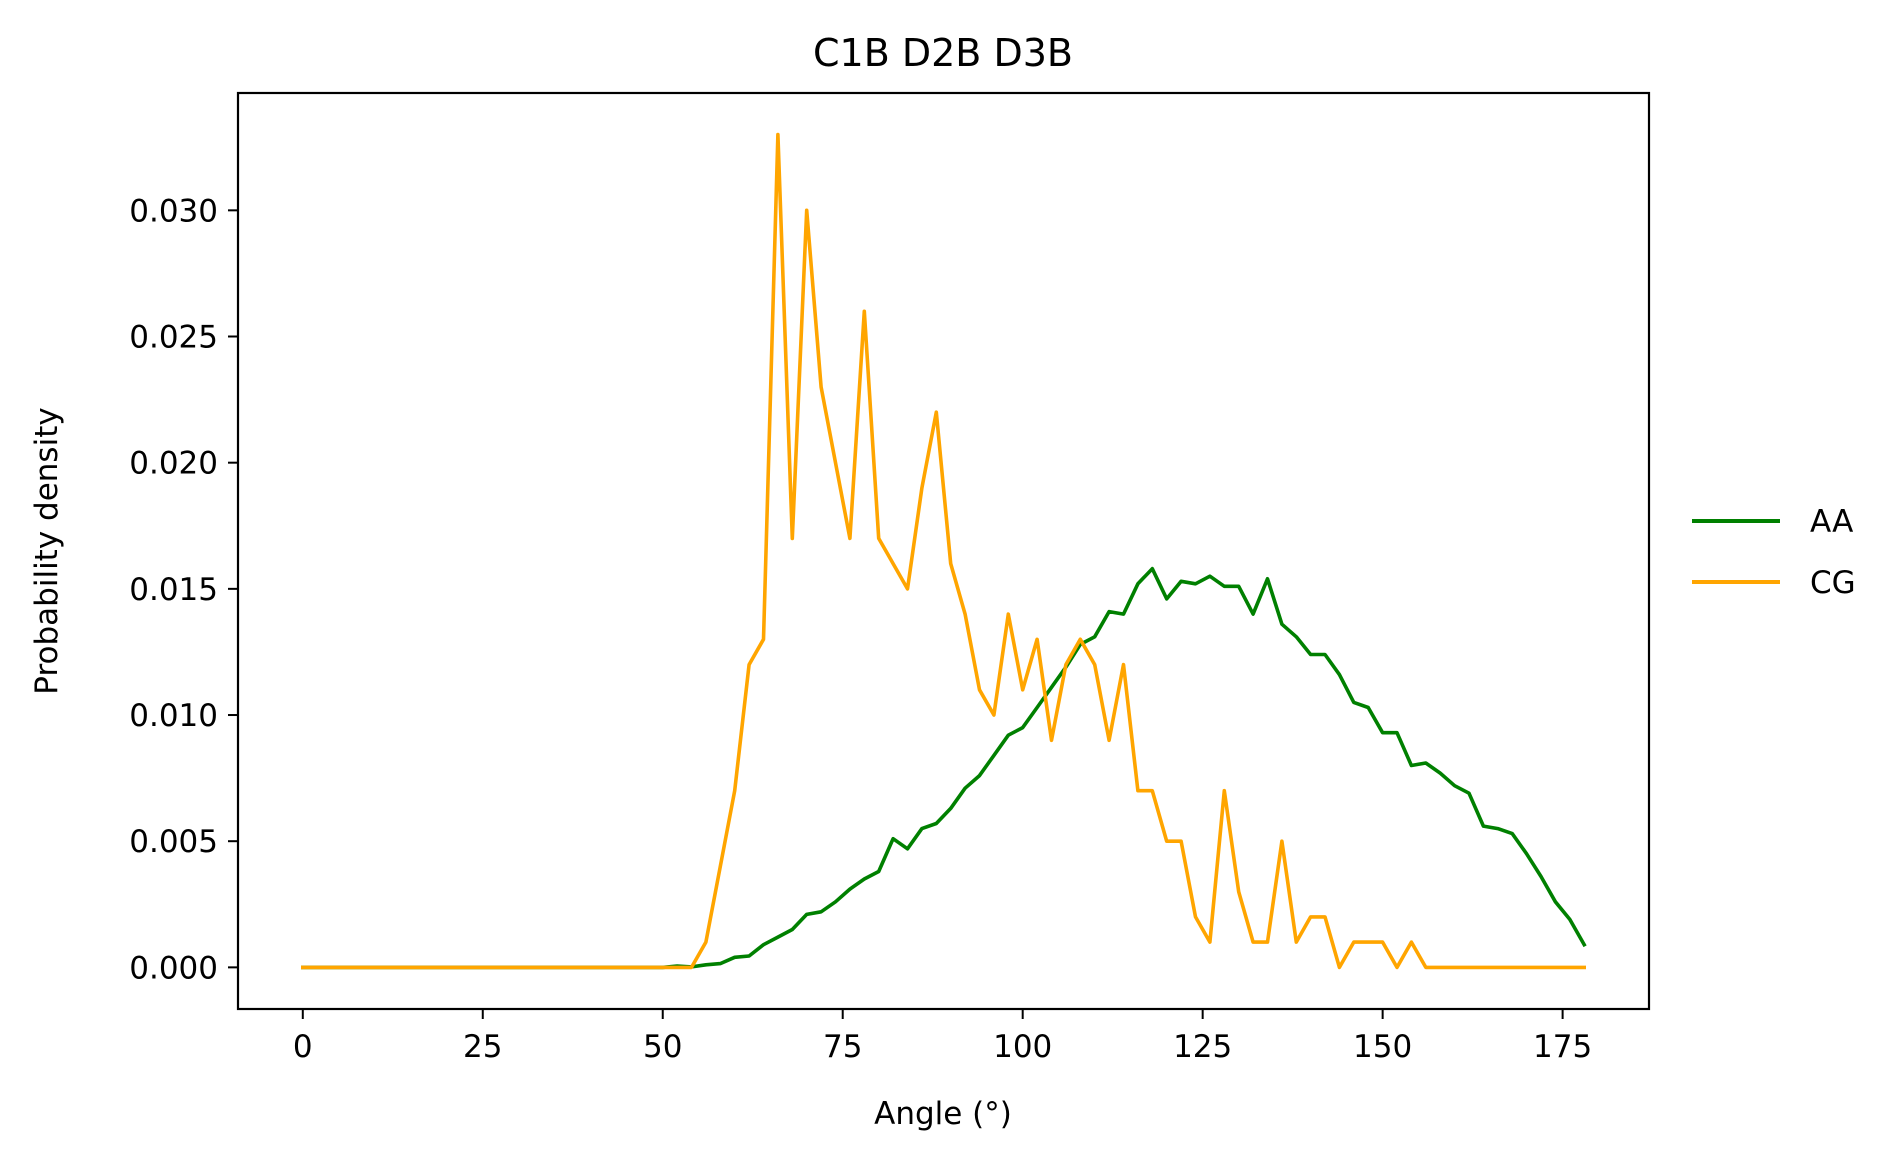  I want to click on x-axis-title: Angle (°), so click(943, 1114).